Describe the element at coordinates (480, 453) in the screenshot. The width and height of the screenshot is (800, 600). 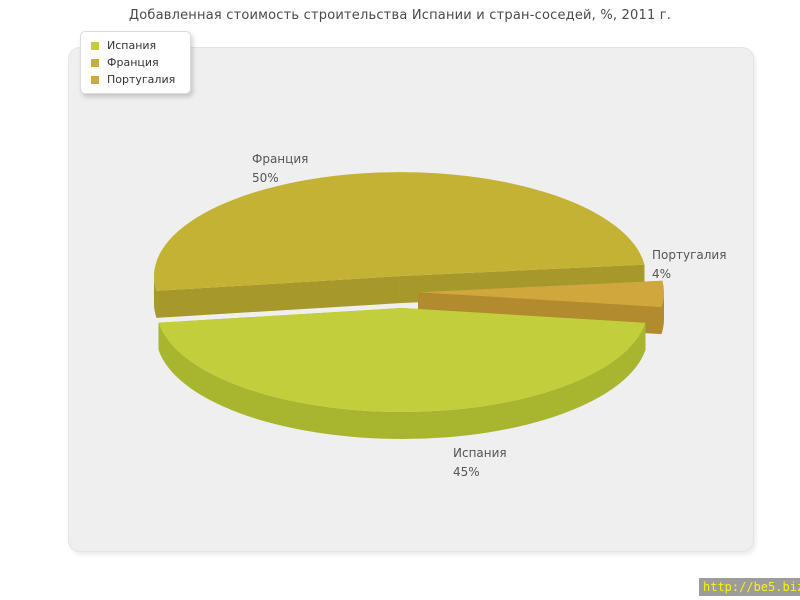
I see `slice-label-name: Испания` at that location.